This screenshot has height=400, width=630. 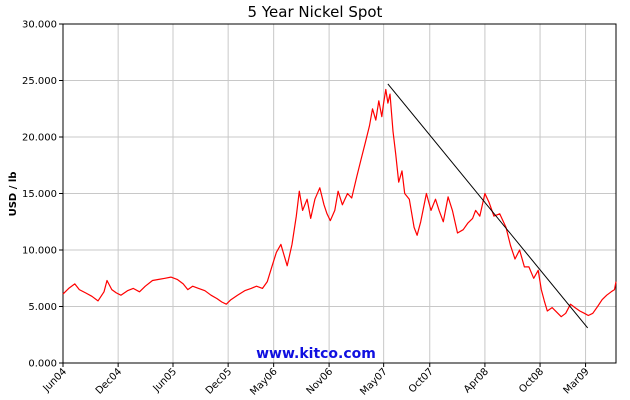 What do you see at coordinates (39, 81) in the screenshot?
I see `y-tick-label: 25.000` at bounding box center [39, 81].